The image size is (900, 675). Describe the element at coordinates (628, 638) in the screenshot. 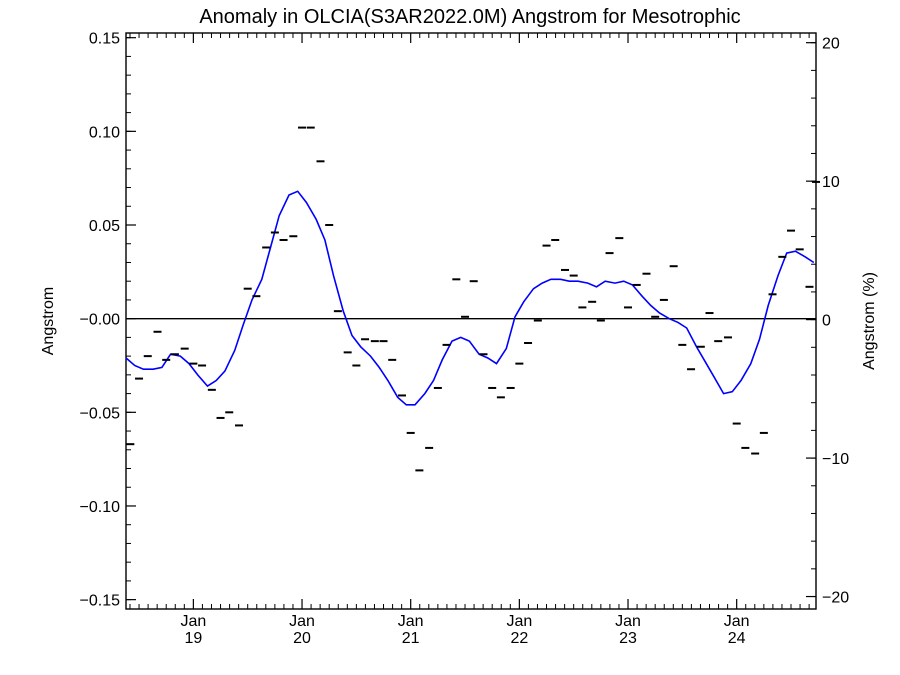

I see `x-tick-label-year: 23` at that location.